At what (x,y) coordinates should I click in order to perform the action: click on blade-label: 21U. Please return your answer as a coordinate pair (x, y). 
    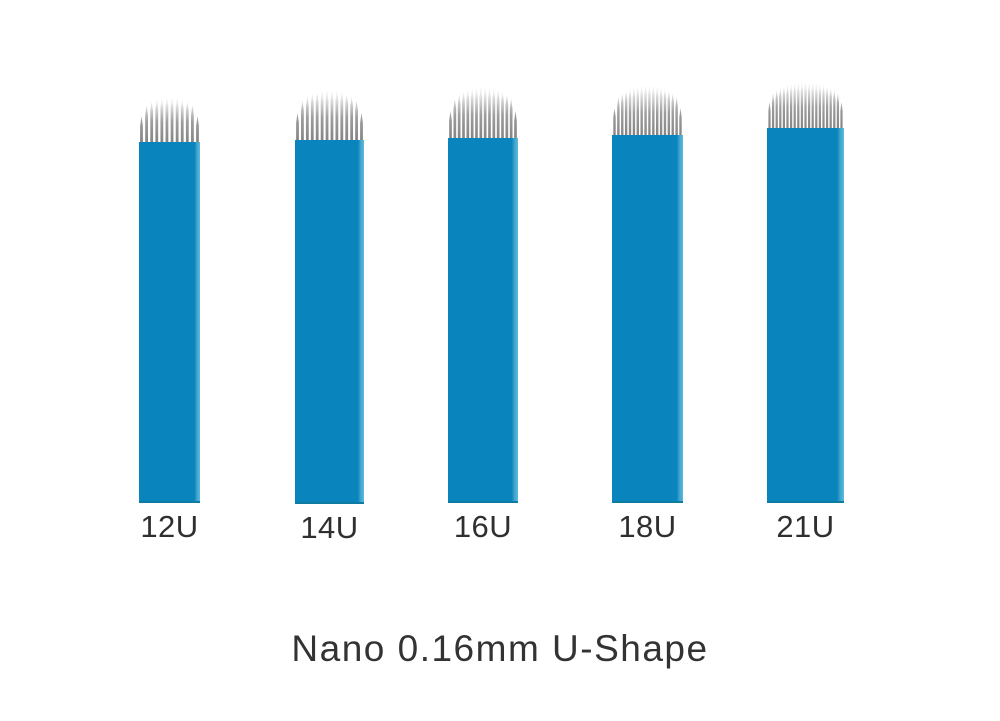
    Looking at the image, I should click on (805, 526).